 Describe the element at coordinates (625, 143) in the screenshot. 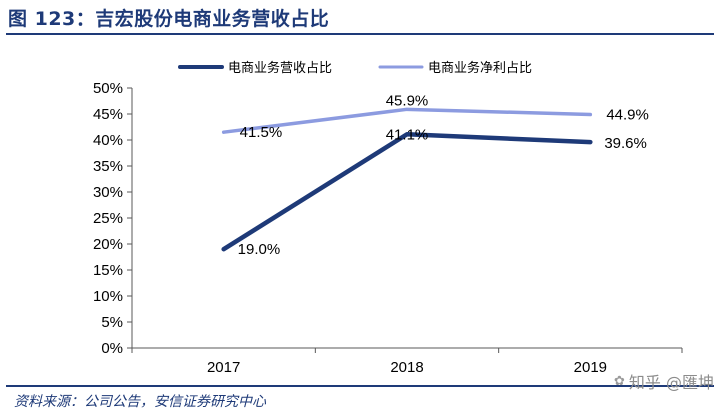

I see `data-label-s1-2019: 39.6%` at that location.